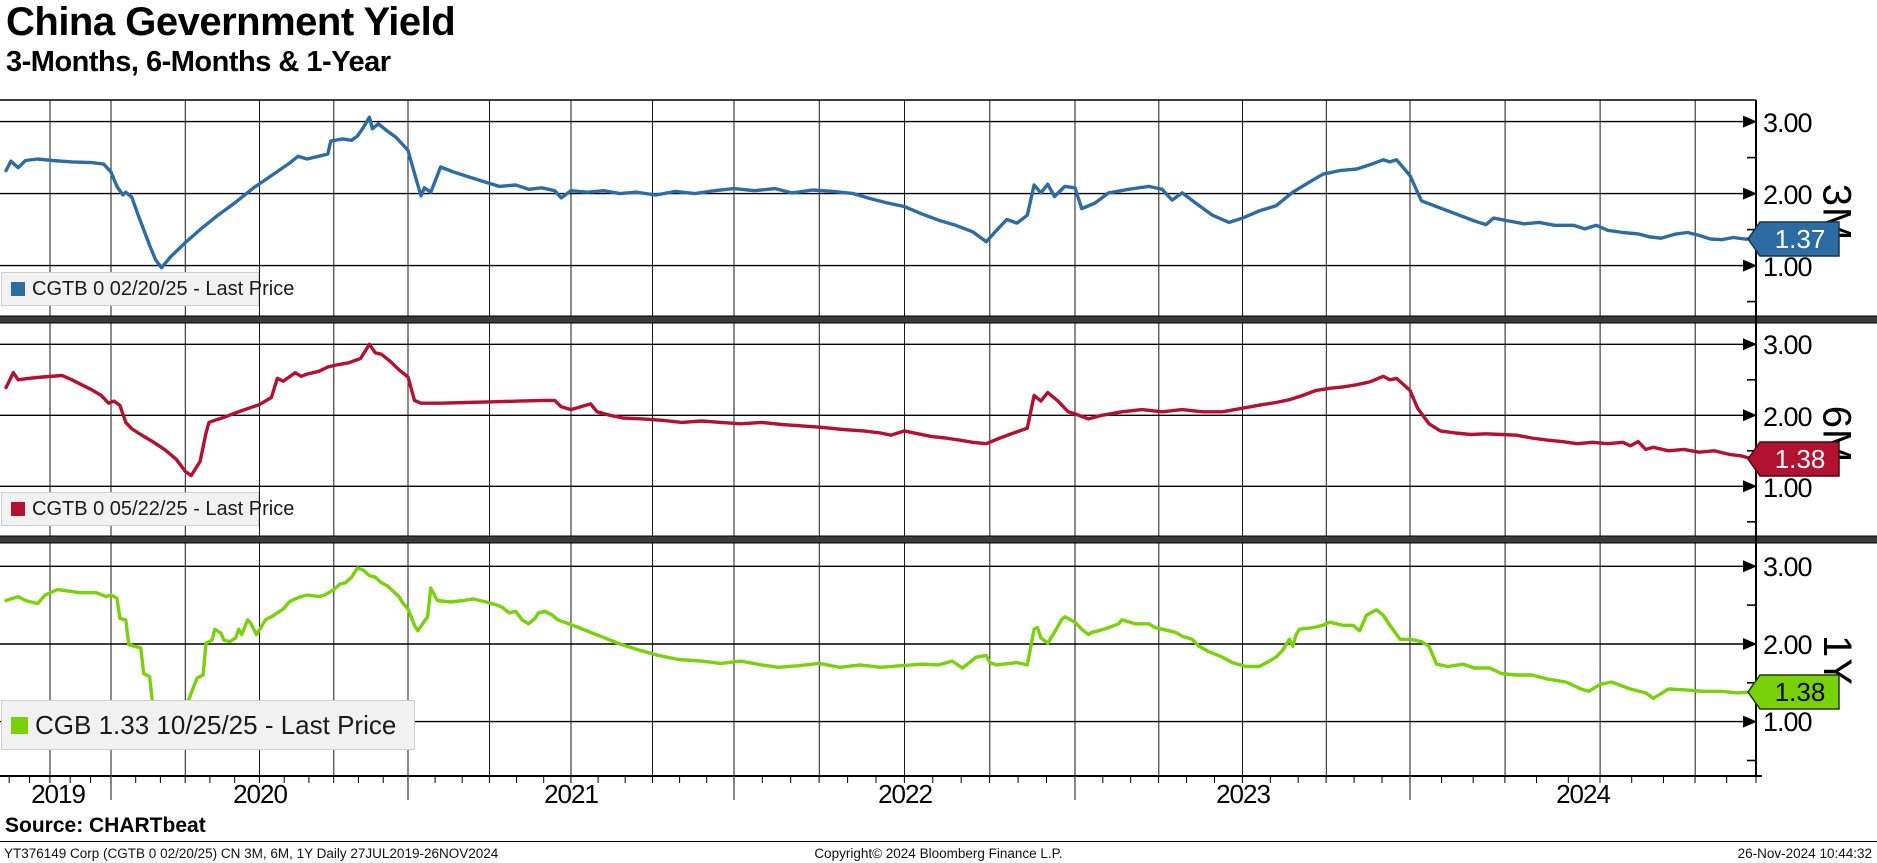 The image size is (1877, 863). Describe the element at coordinates (231, 22) in the screenshot. I see `chart-title: China Gevernment Yield` at that location.